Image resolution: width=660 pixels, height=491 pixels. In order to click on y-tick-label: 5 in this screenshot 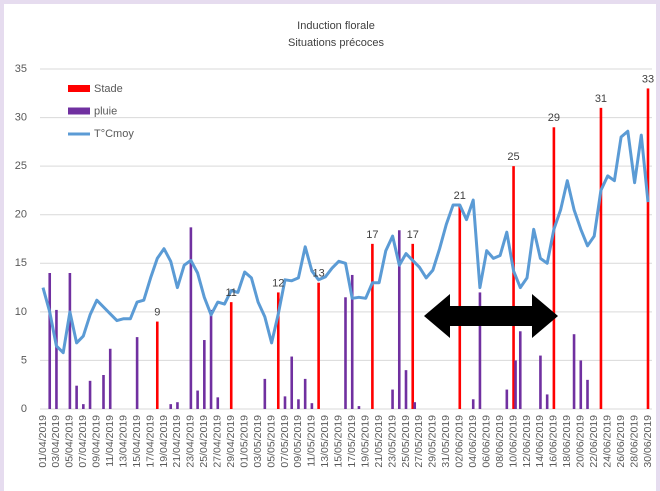, I will do `click(24, 360)`.